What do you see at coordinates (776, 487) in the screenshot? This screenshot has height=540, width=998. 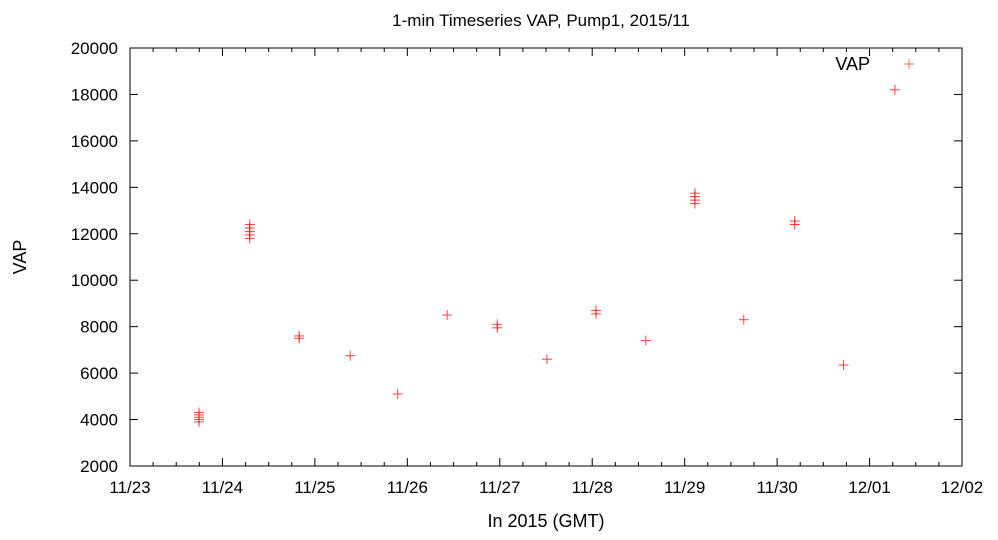 I see `x-tick-label: 11/30` at bounding box center [776, 487].